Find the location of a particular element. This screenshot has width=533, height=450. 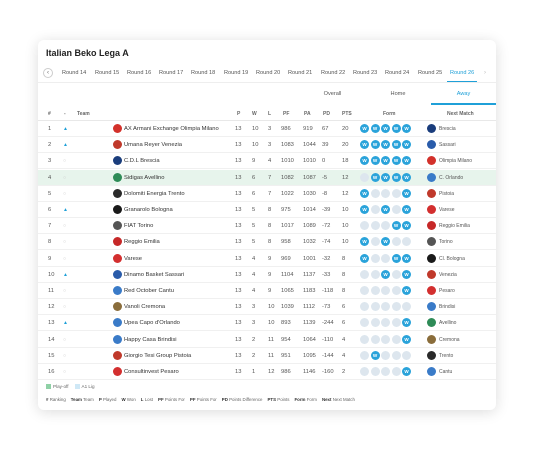

col-pa: PA is located at coordinates (307, 114).